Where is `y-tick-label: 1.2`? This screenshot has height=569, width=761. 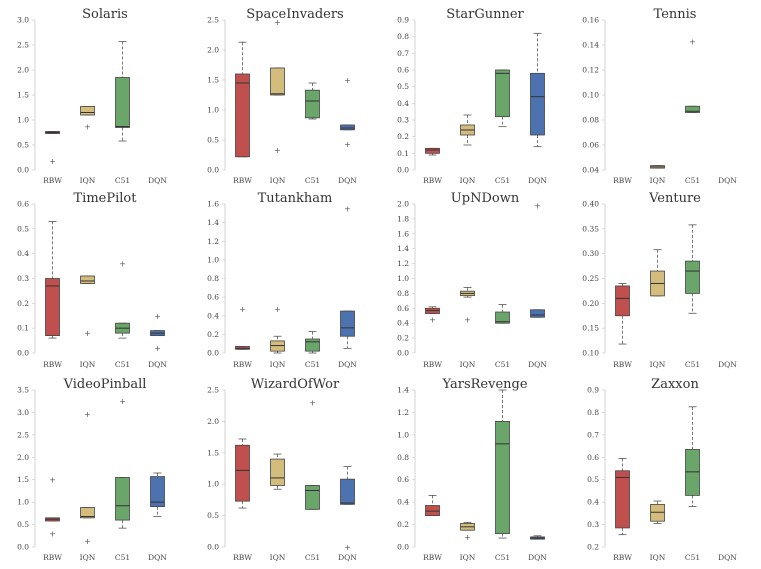 y-tick-label: 1.2 is located at coordinates (213, 241).